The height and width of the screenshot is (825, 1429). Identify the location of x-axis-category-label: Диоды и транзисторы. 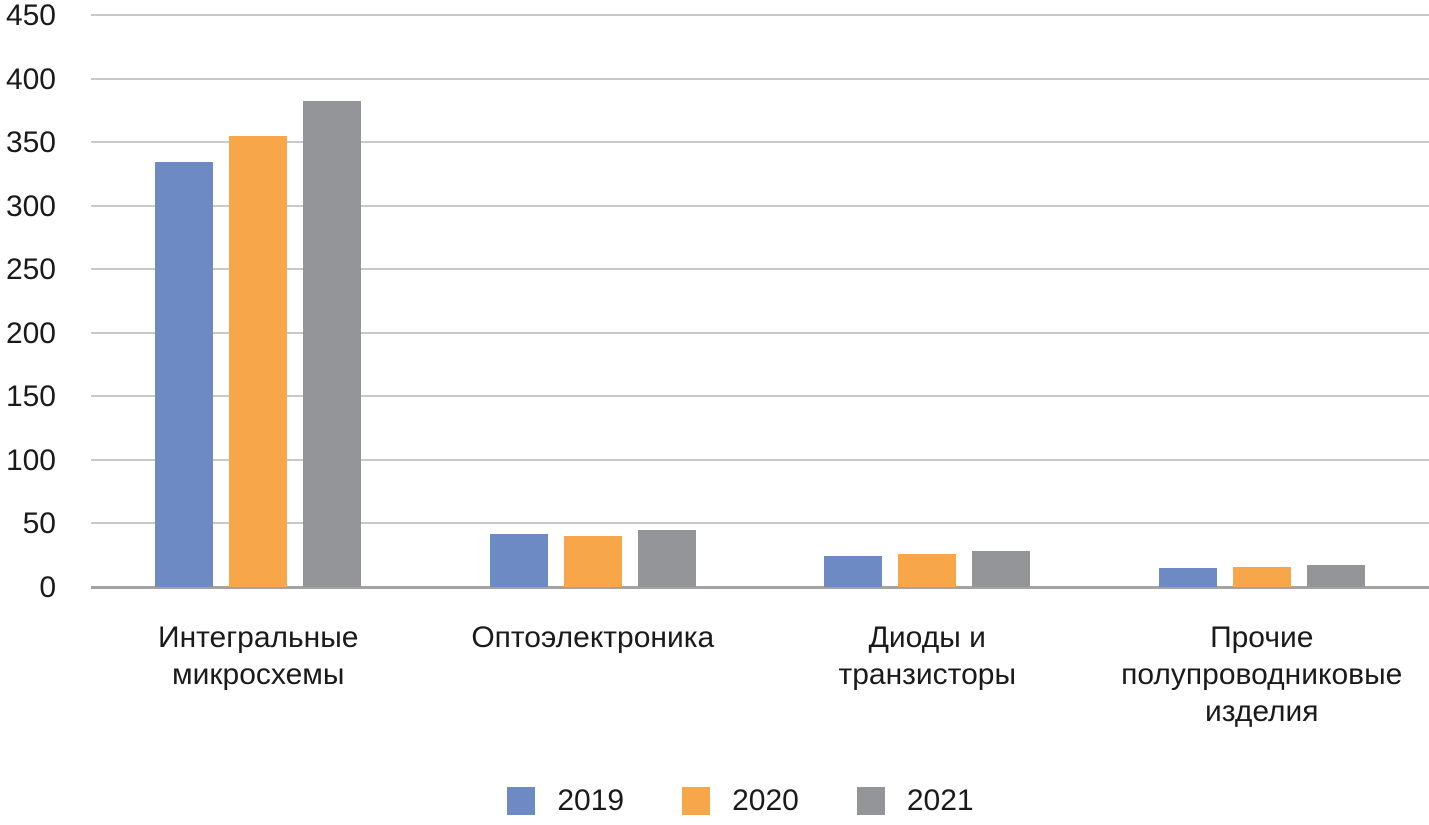
(927, 656).